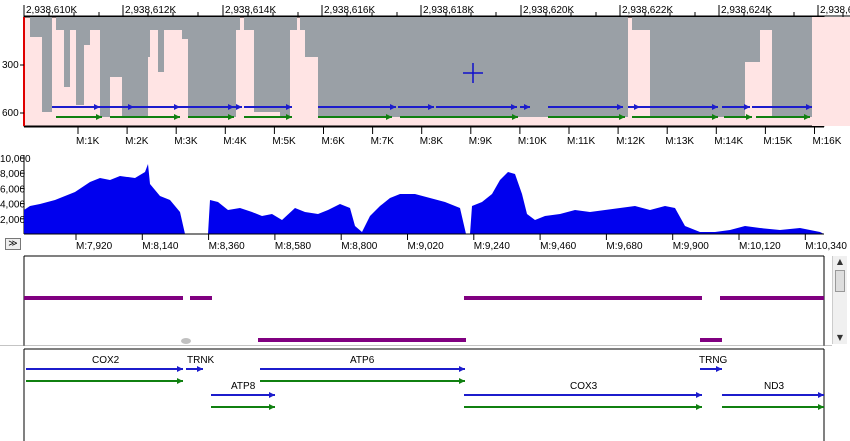 This screenshot has width=850, height=441. What do you see at coordinates (12, 189) in the screenshot?
I see `coverage-y-label: 6,000` at bounding box center [12, 189].